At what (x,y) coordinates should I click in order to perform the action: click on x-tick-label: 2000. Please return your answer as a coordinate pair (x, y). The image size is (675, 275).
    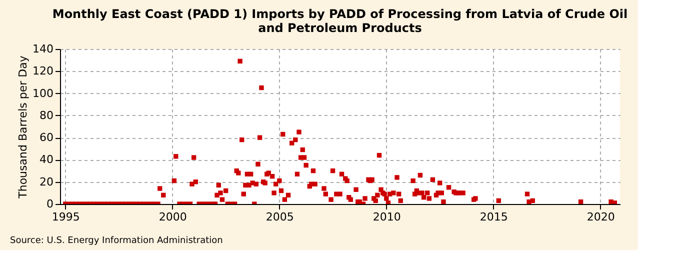
    Looking at the image, I should click on (172, 217).